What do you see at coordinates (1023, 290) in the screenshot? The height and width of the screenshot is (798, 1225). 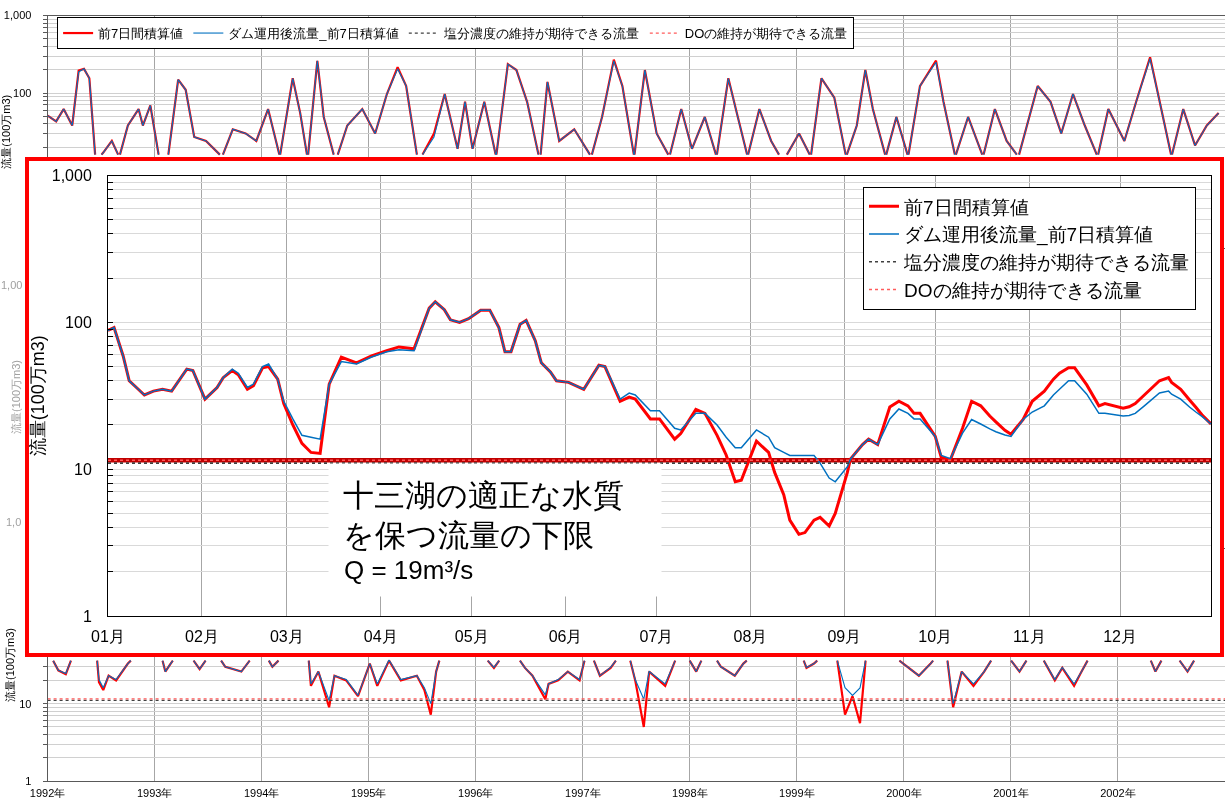 I see `legend-label: DOの維持が期待できる流量` at bounding box center [1023, 290].